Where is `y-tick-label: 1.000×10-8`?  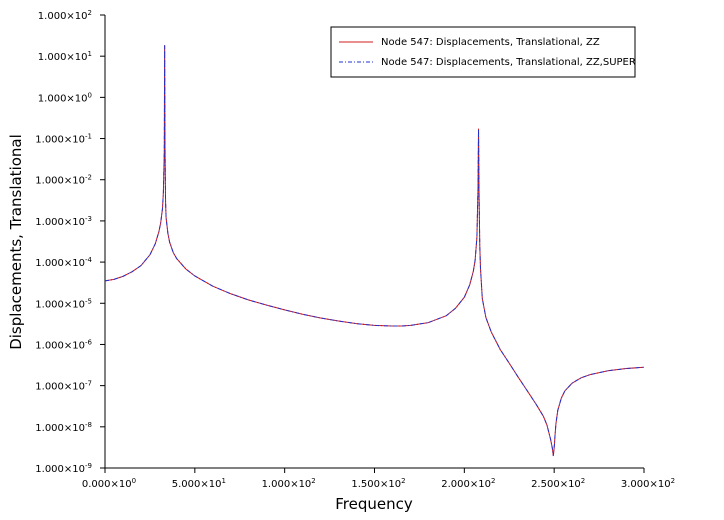 y-tick-label: 1.000×10-8 is located at coordinates (63, 427).